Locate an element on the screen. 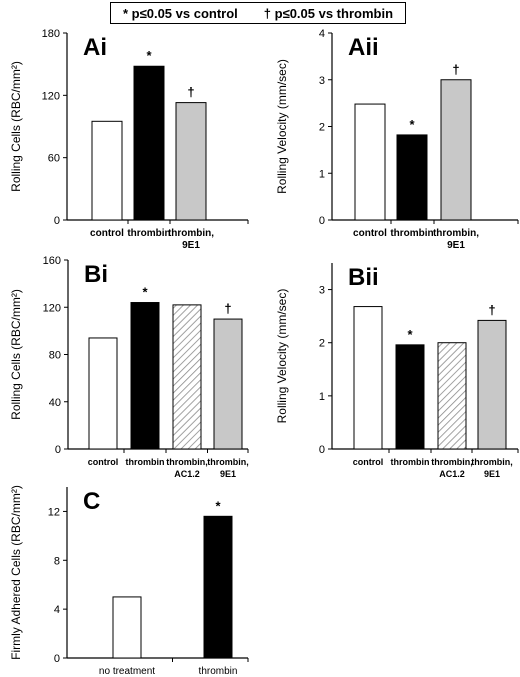  panel-c-label: C is located at coordinates (91, 501).